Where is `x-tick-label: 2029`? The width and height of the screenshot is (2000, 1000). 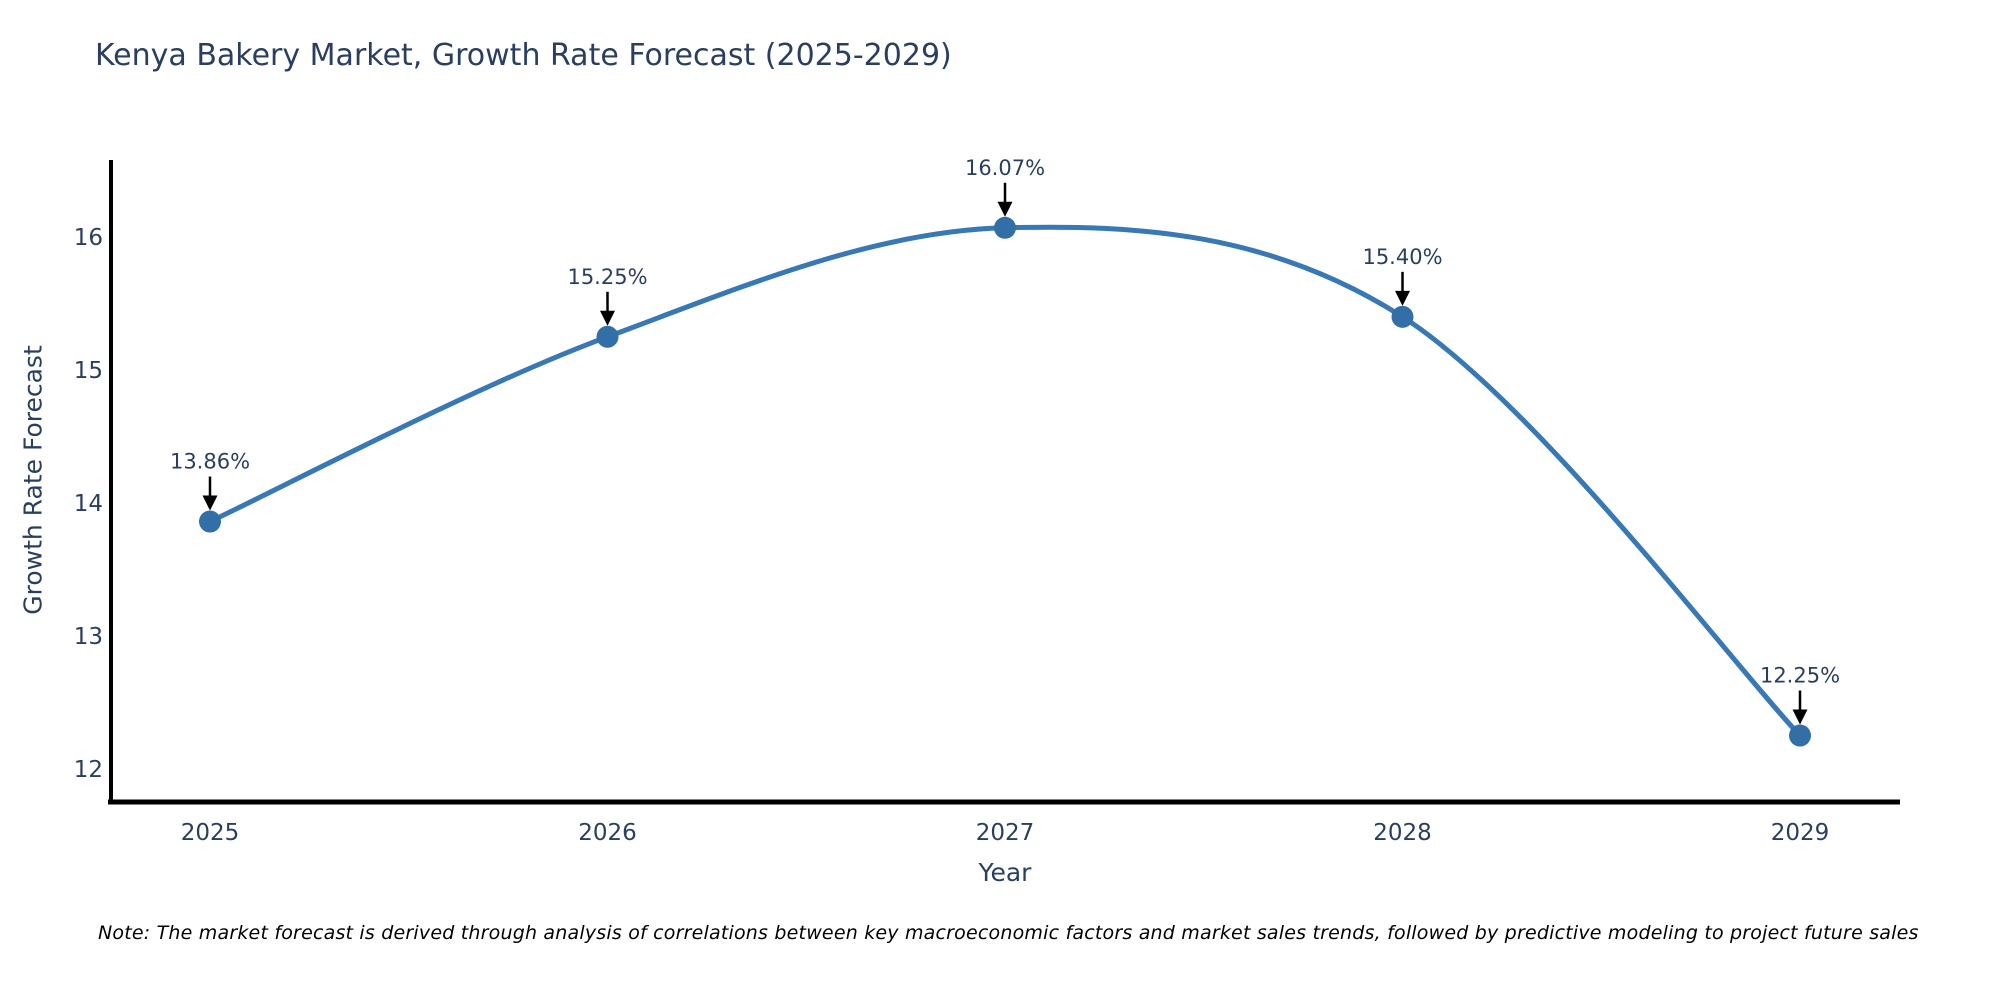
x-tick-label: 2029 is located at coordinates (1800, 833).